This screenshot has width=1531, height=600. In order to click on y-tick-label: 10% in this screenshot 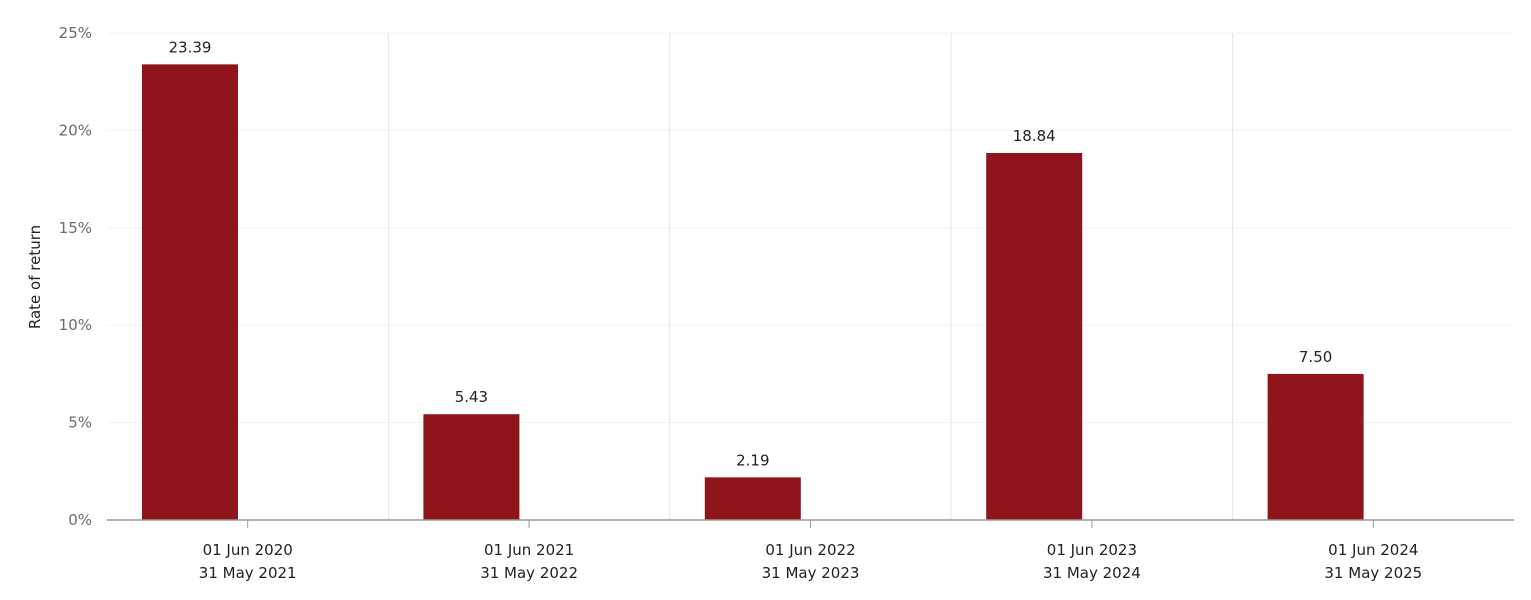, I will do `click(75, 325)`.